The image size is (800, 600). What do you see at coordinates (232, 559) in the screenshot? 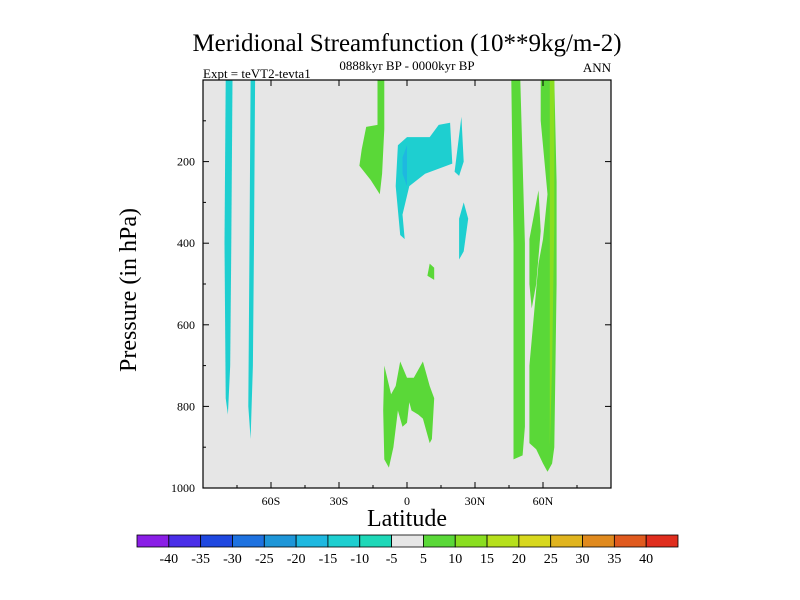
I see `colorbar-label: -30` at bounding box center [232, 559].